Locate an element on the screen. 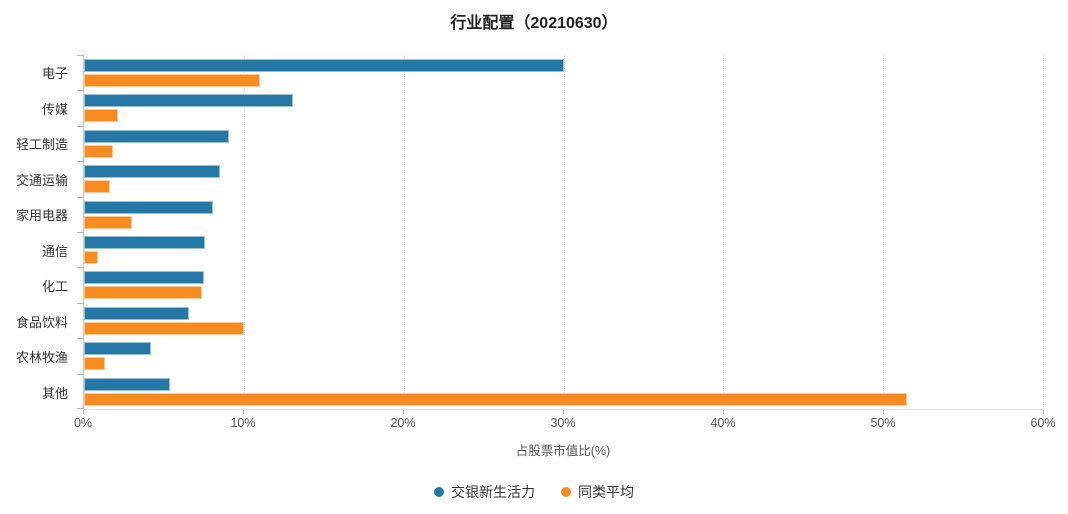 Image resolution: width=1068 pixels, height=514 pixels. legend-item-交银新生活力: 交银新生活力 is located at coordinates (484, 492).